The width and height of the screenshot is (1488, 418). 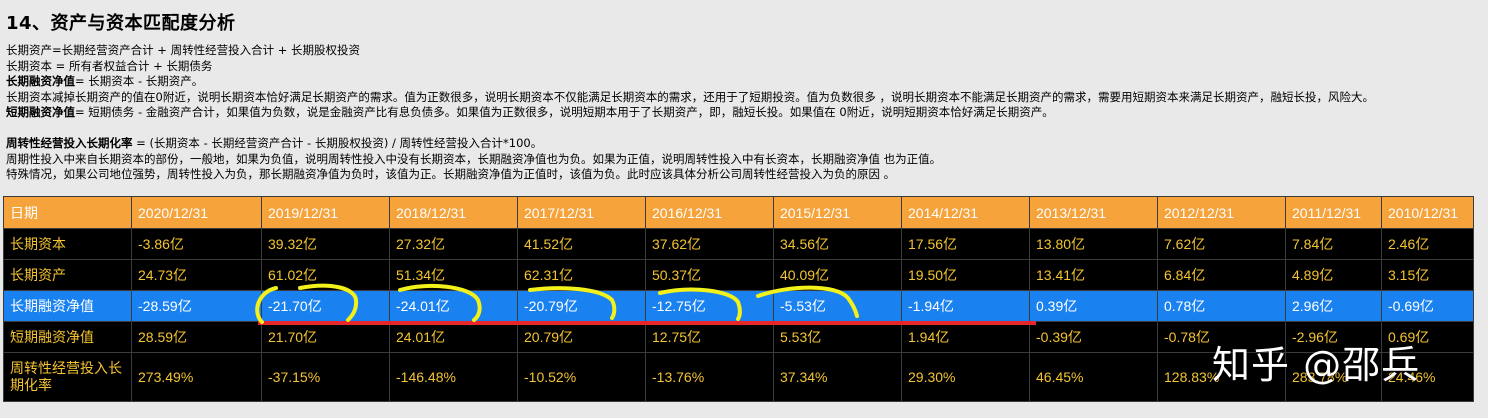 I want to click on table-cell: 283.78%, so click(x=1333, y=377).